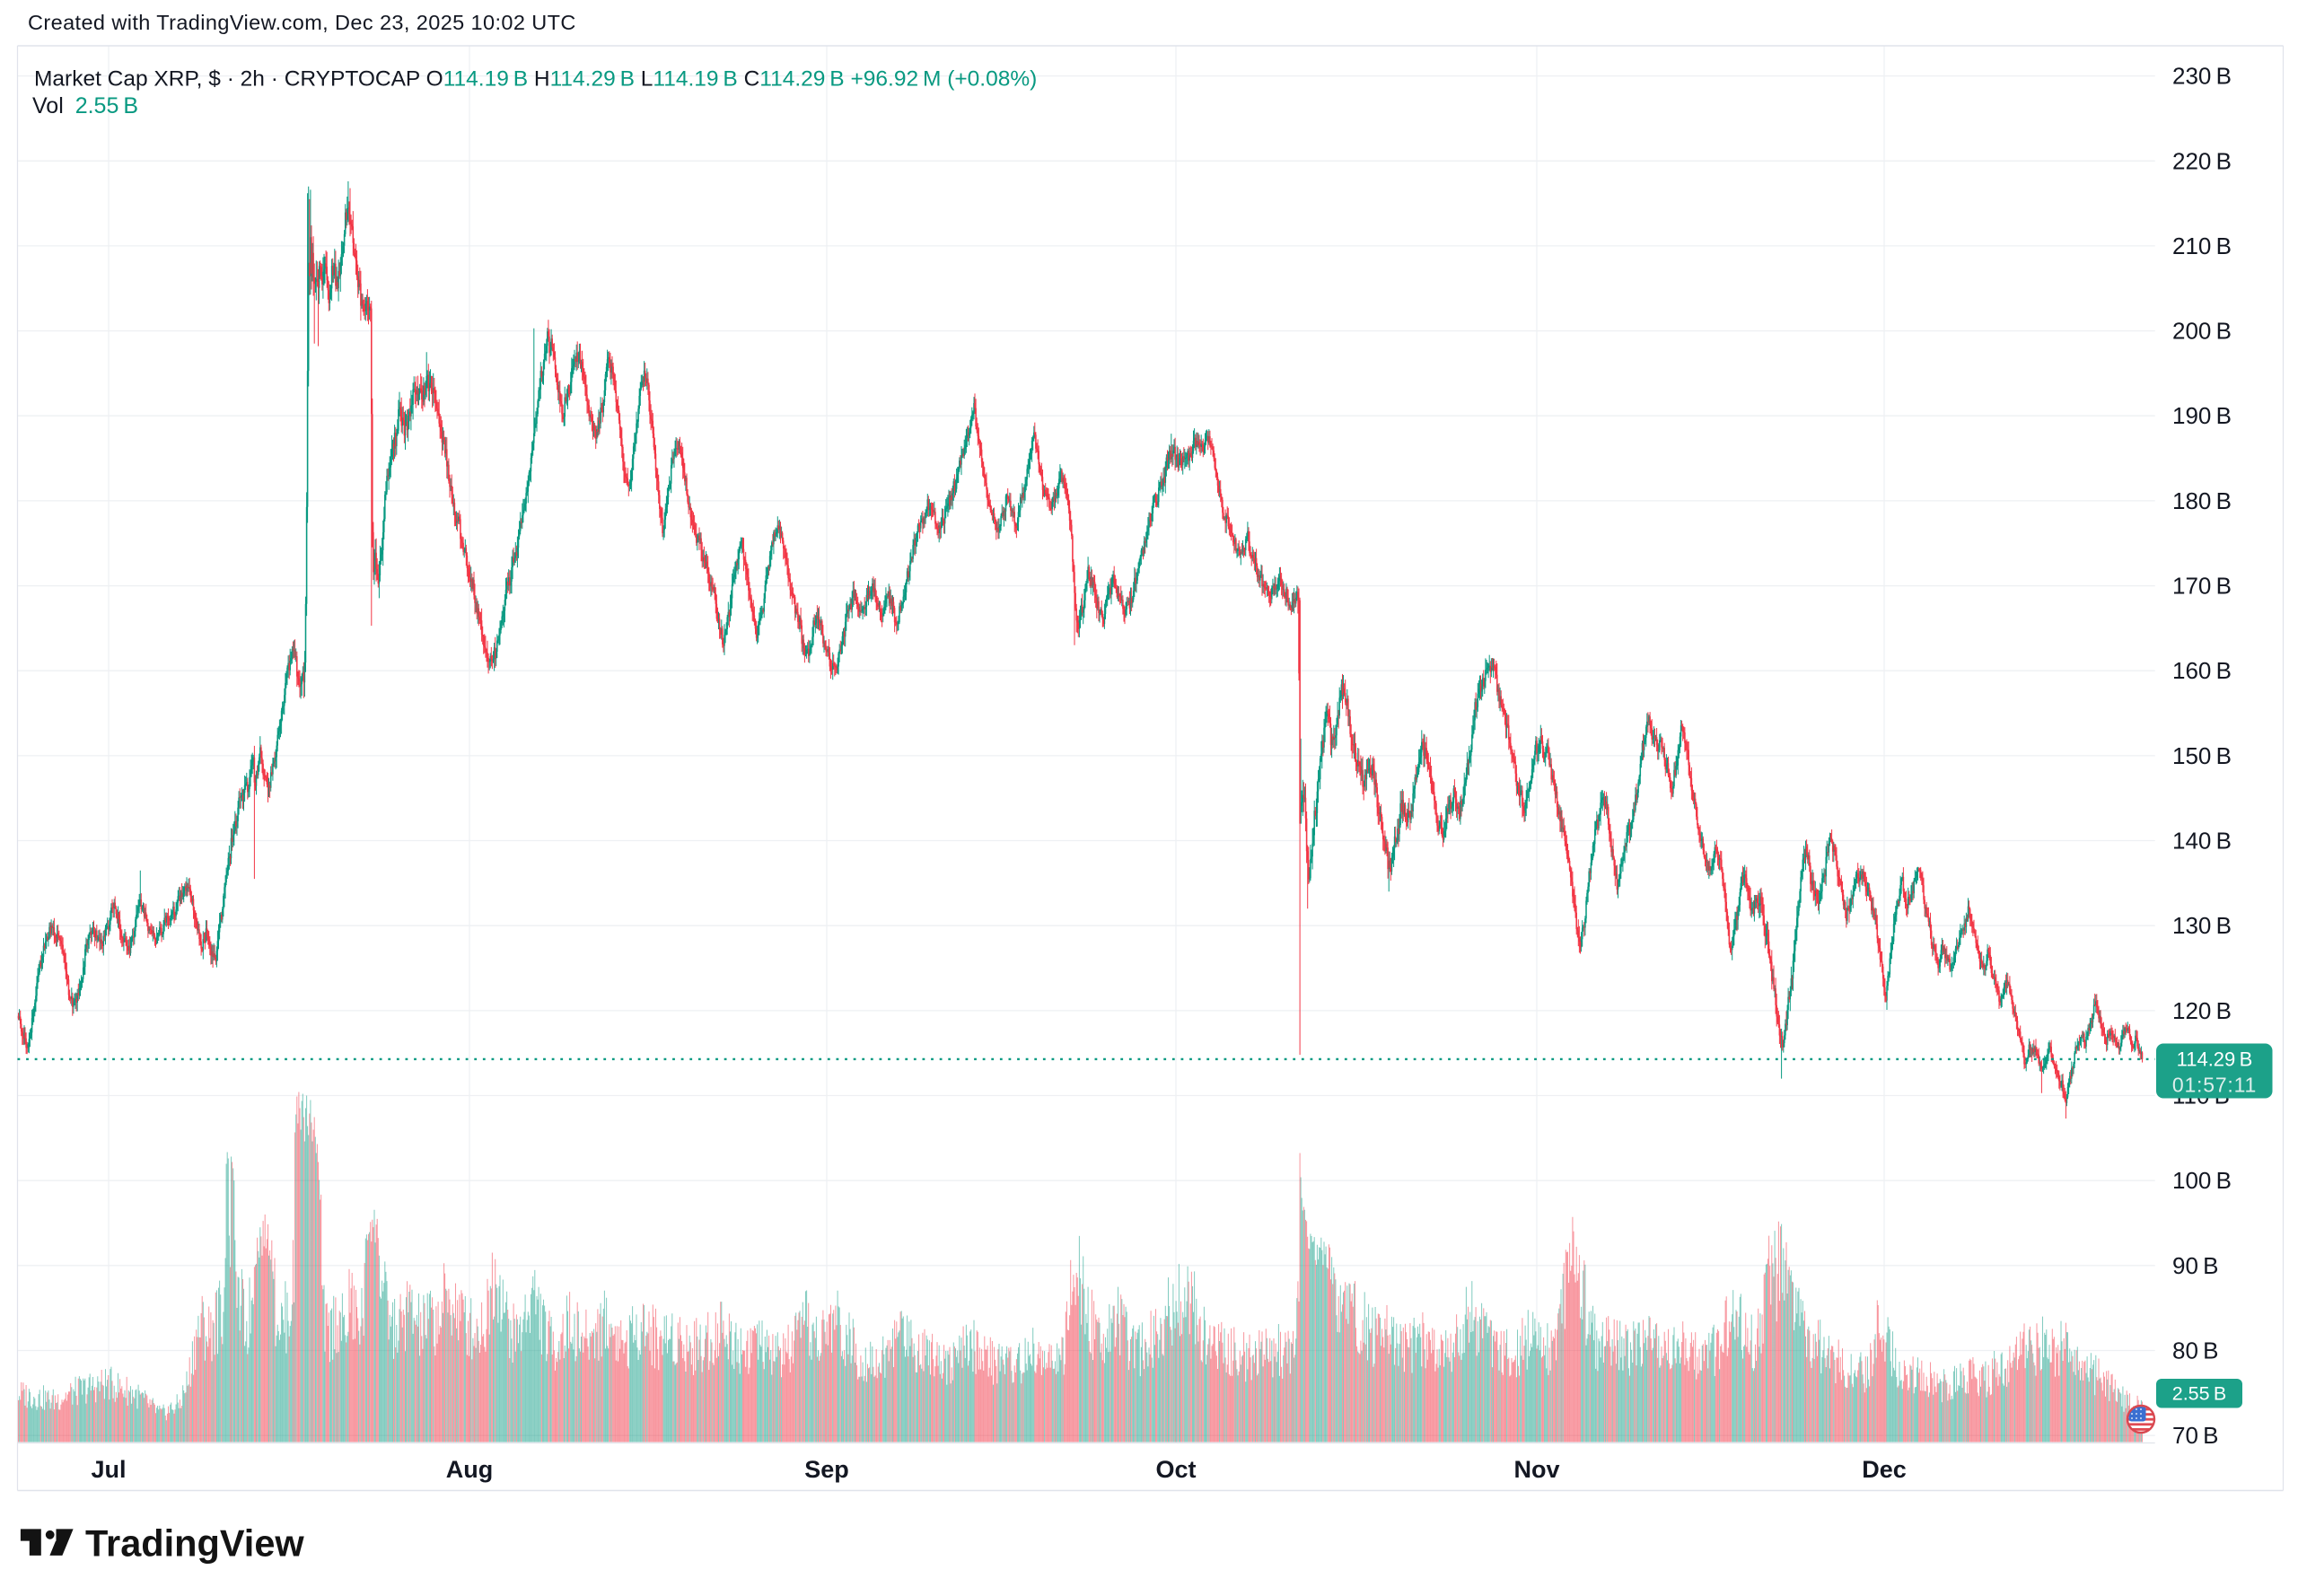 Image resolution: width=2298 pixels, height=1596 pixels. Describe the element at coordinates (194, 1543) in the screenshot. I see `svg-text: TradingView` at that location.